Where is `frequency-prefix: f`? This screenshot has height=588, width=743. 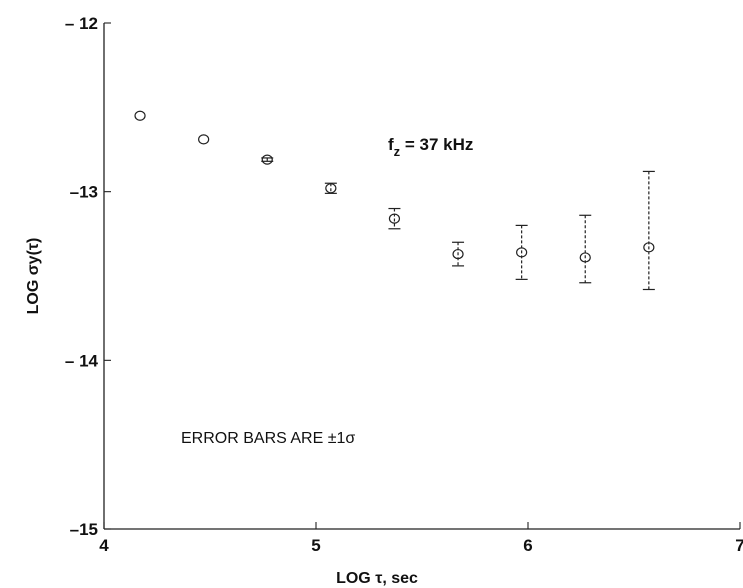 frequency-prefix: f is located at coordinates (391, 144).